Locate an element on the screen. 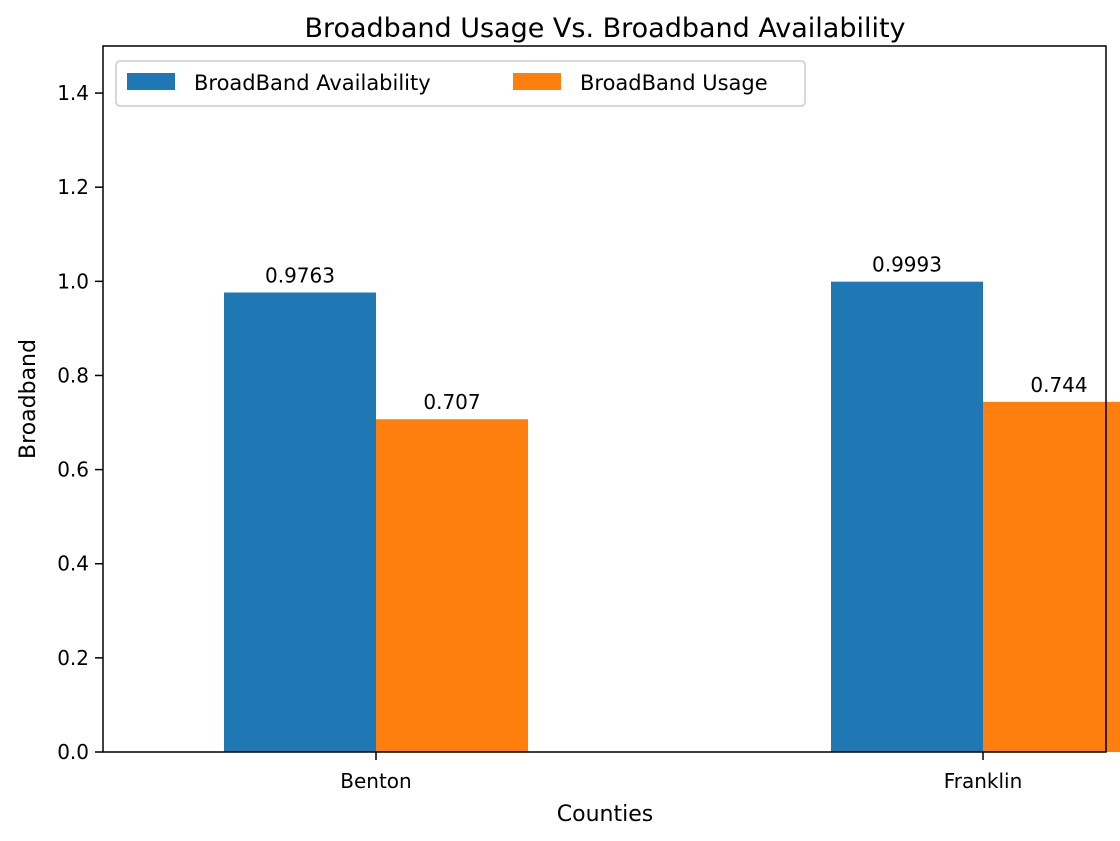  data-label-usage-franklin: 0.744 is located at coordinates (1058, 385).